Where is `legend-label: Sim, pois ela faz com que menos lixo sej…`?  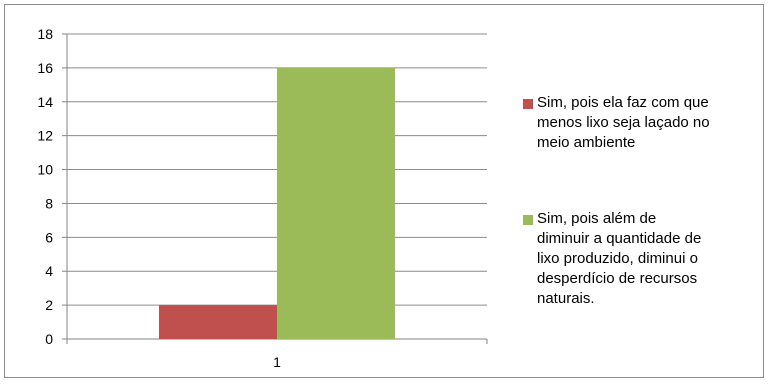 legend-label: Sim, pois ela faz com que menos lixo sej… is located at coordinates (623, 122).